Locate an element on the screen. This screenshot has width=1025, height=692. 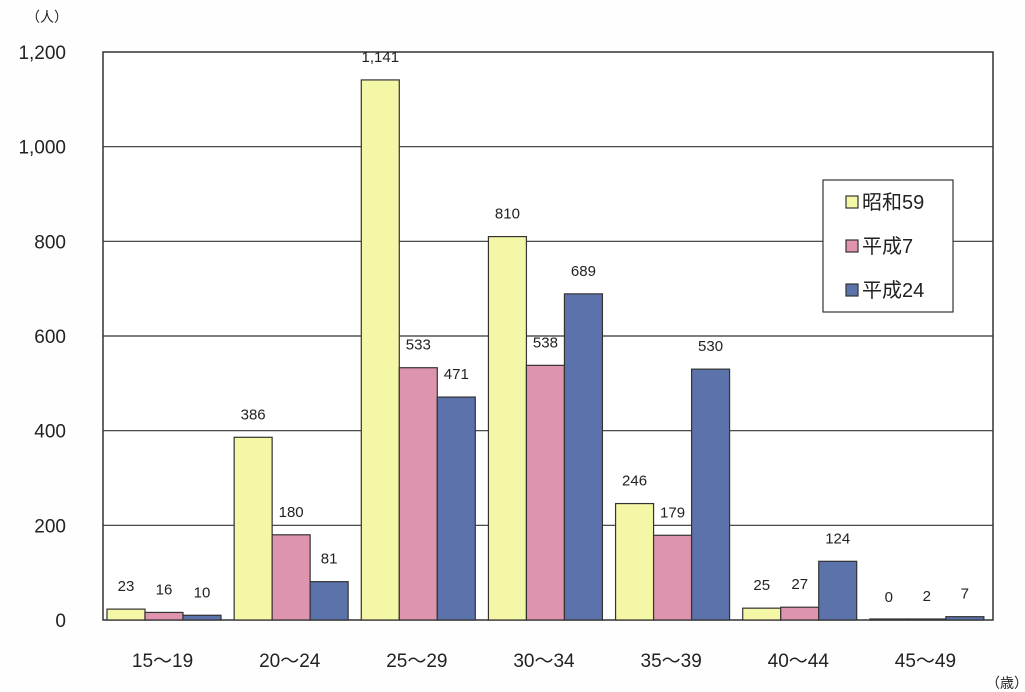
legend: 昭和59 平成7 平成24 is located at coordinates (888, 246).